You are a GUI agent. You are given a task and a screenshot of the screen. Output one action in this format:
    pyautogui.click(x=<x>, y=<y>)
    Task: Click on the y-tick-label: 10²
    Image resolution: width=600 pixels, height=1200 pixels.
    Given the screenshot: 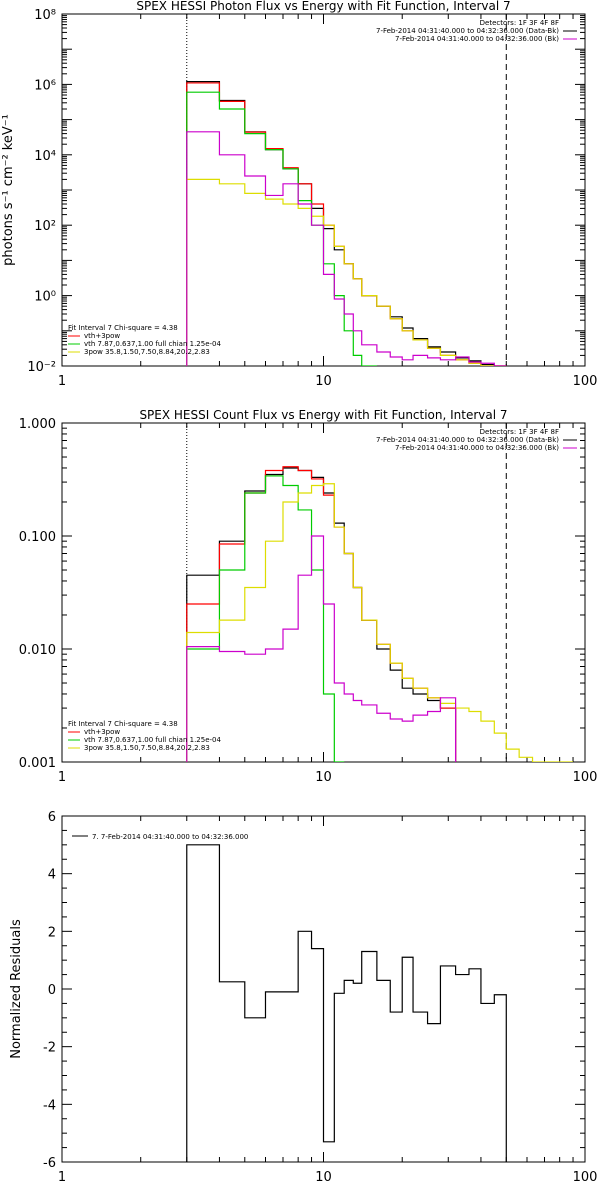 What is the action you would take?
    pyautogui.click(x=45, y=226)
    